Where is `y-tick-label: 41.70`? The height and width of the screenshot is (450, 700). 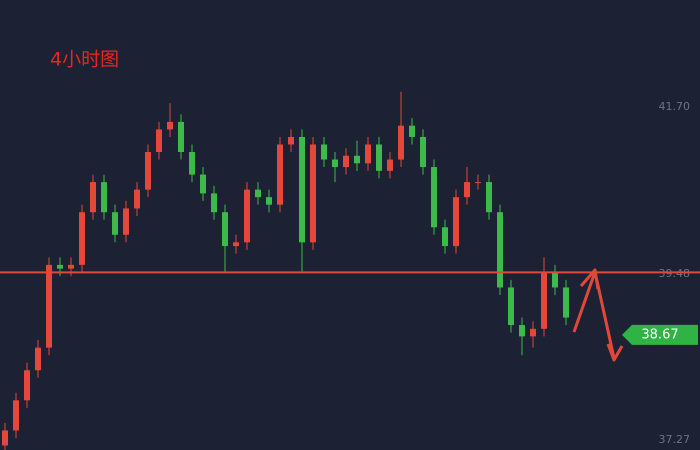
y-tick-label: 41.70 is located at coordinates (675, 106).